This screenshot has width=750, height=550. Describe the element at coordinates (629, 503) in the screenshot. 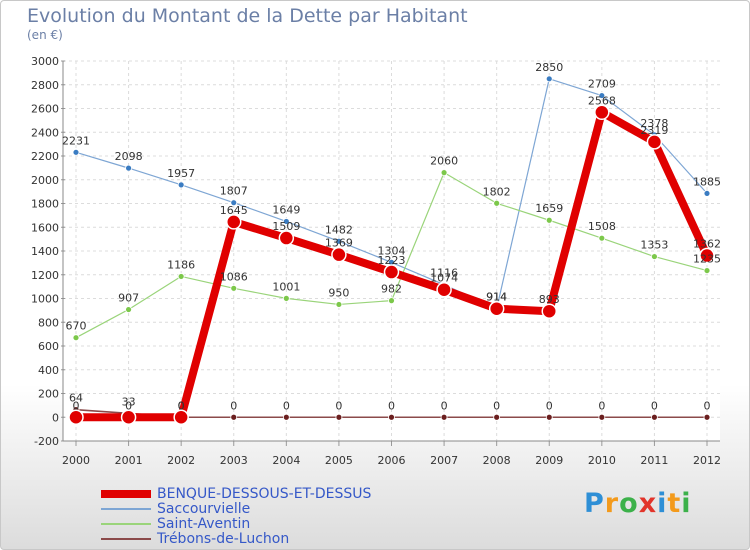

I see `logo-letter: o` at that location.